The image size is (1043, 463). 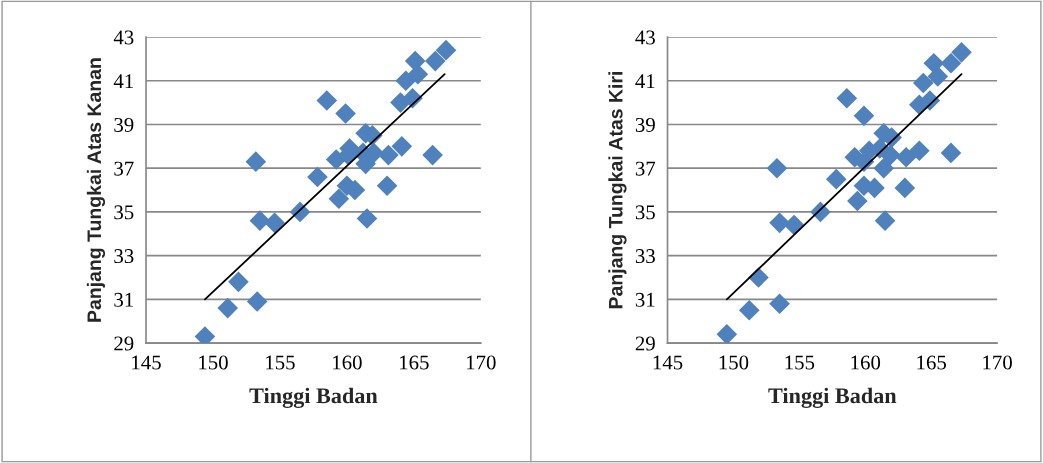 What do you see at coordinates (617, 190) in the screenshot?
I see `y-axis-title: Panjang Tungkai Atas Kiri` at bounding box center [617, 190].